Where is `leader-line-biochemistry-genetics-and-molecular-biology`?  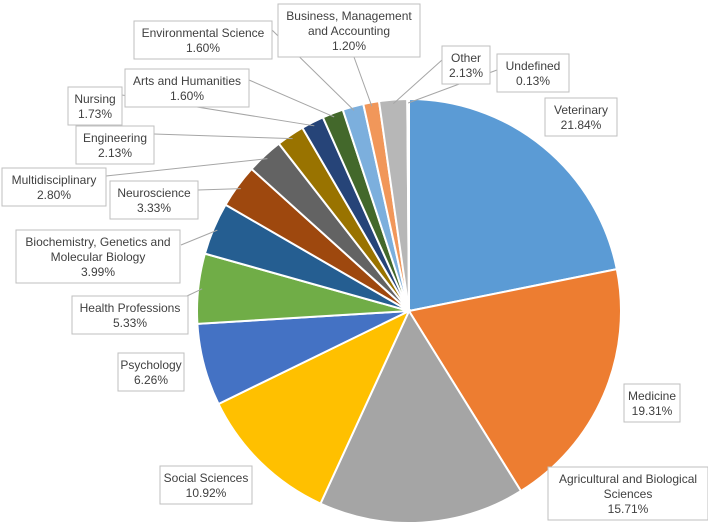 leader-line-biochemistry-genetics-and-molecular-biology is located at coordinates (199, 237).